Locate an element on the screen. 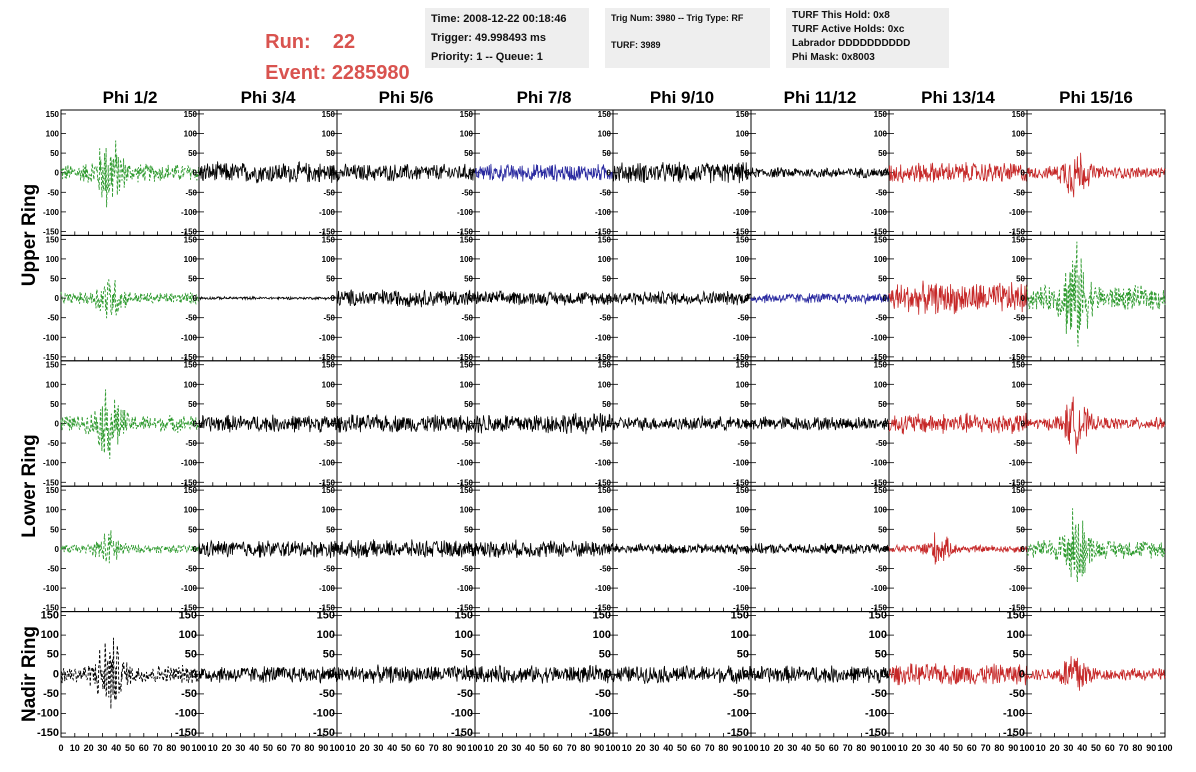  column-title: Phi 15/16 is located at coordinates (1096, 97).